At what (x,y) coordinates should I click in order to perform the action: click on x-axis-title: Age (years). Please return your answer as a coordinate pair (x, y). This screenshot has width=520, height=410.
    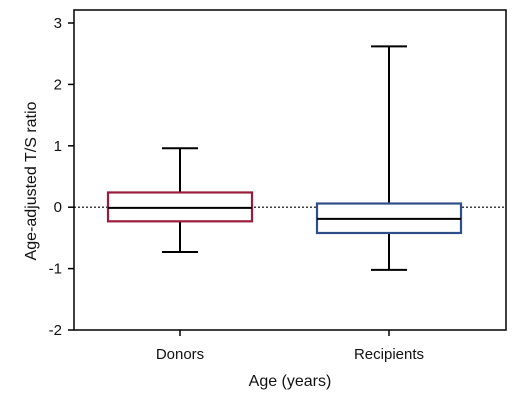
    Looking at the image, I should click on (290, 381).